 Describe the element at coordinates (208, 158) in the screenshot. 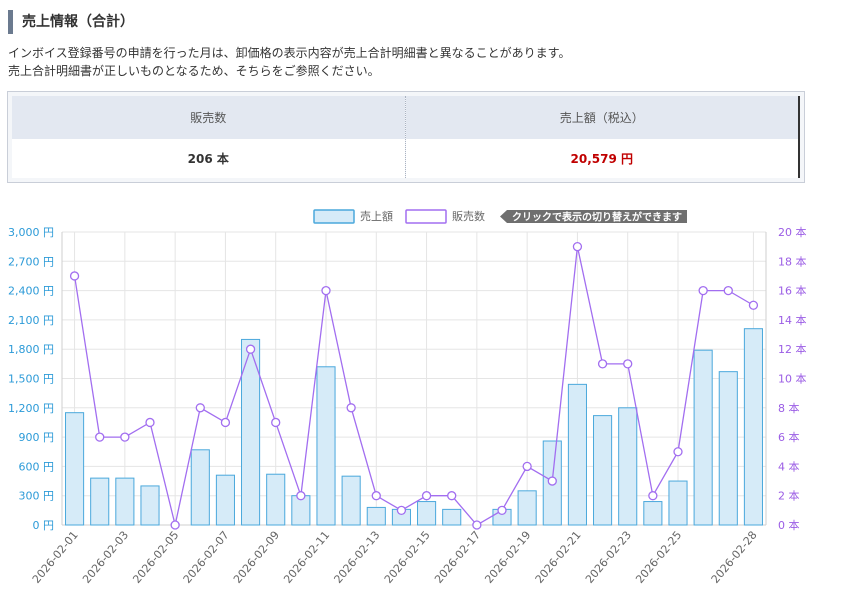

I see `sales-count-value: 206 本` at that location.